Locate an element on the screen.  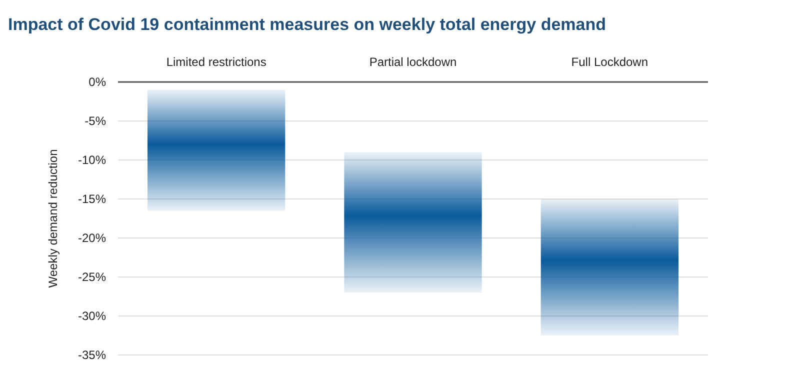
y-tick-label: -15% is located at coordinates (92, 199).